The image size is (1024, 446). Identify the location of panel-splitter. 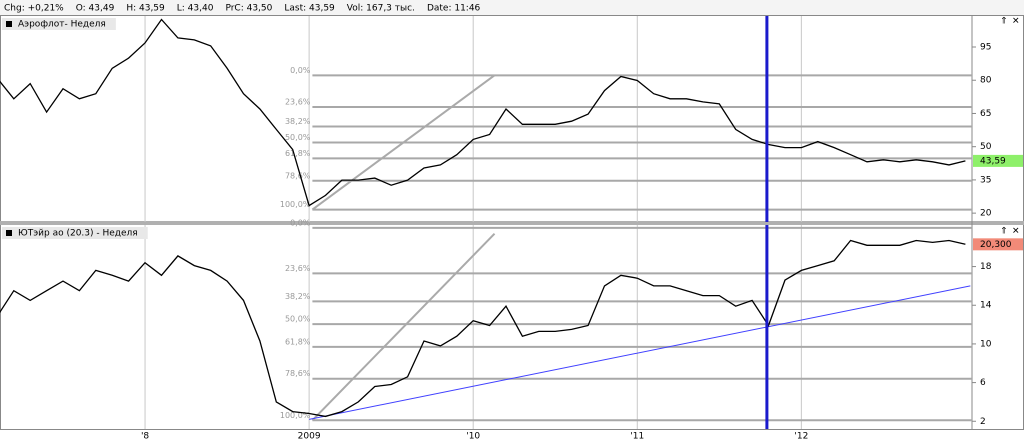
(512, 223).